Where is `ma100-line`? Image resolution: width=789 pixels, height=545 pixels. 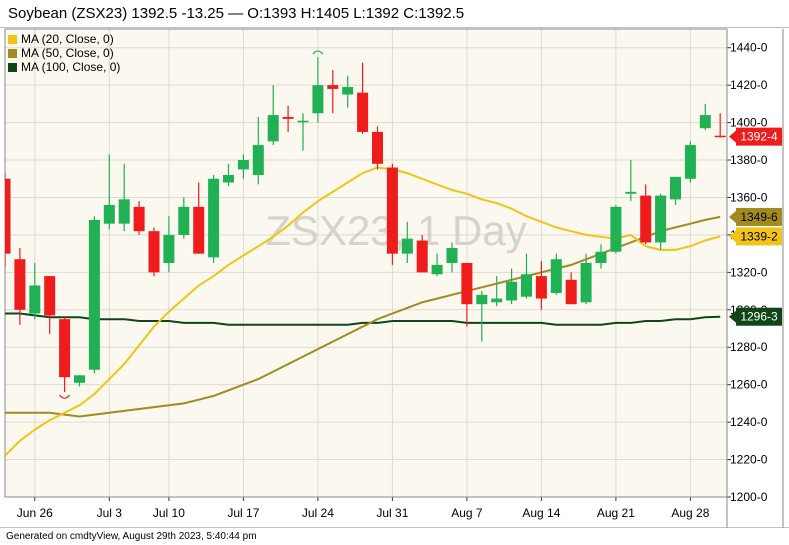
ma100-line is located at coordinates (363, 319).